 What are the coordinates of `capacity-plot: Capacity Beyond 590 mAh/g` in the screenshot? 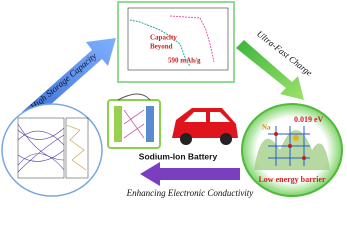 It's located at (176, 42).